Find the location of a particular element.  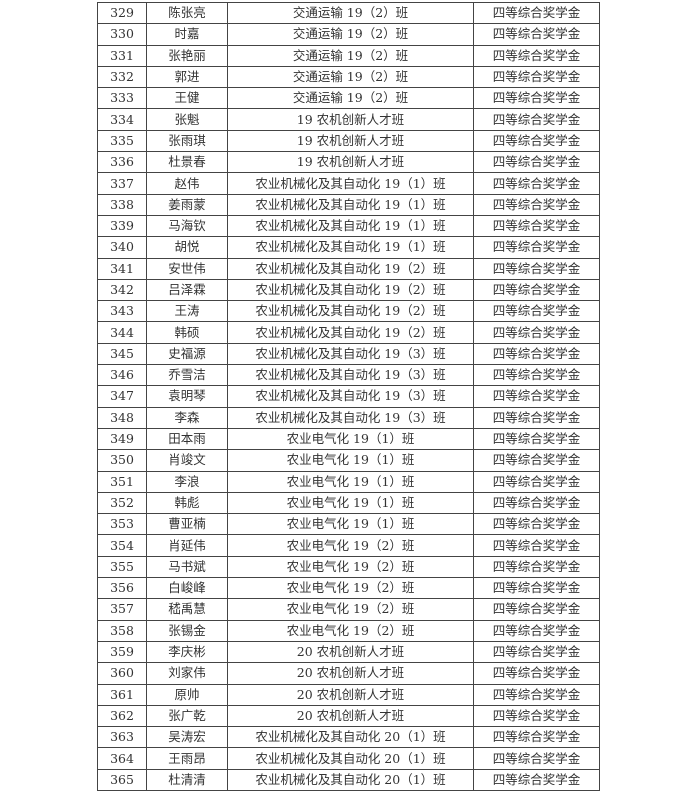

row-number-cell: 361 is located at coordinates (122, 694).